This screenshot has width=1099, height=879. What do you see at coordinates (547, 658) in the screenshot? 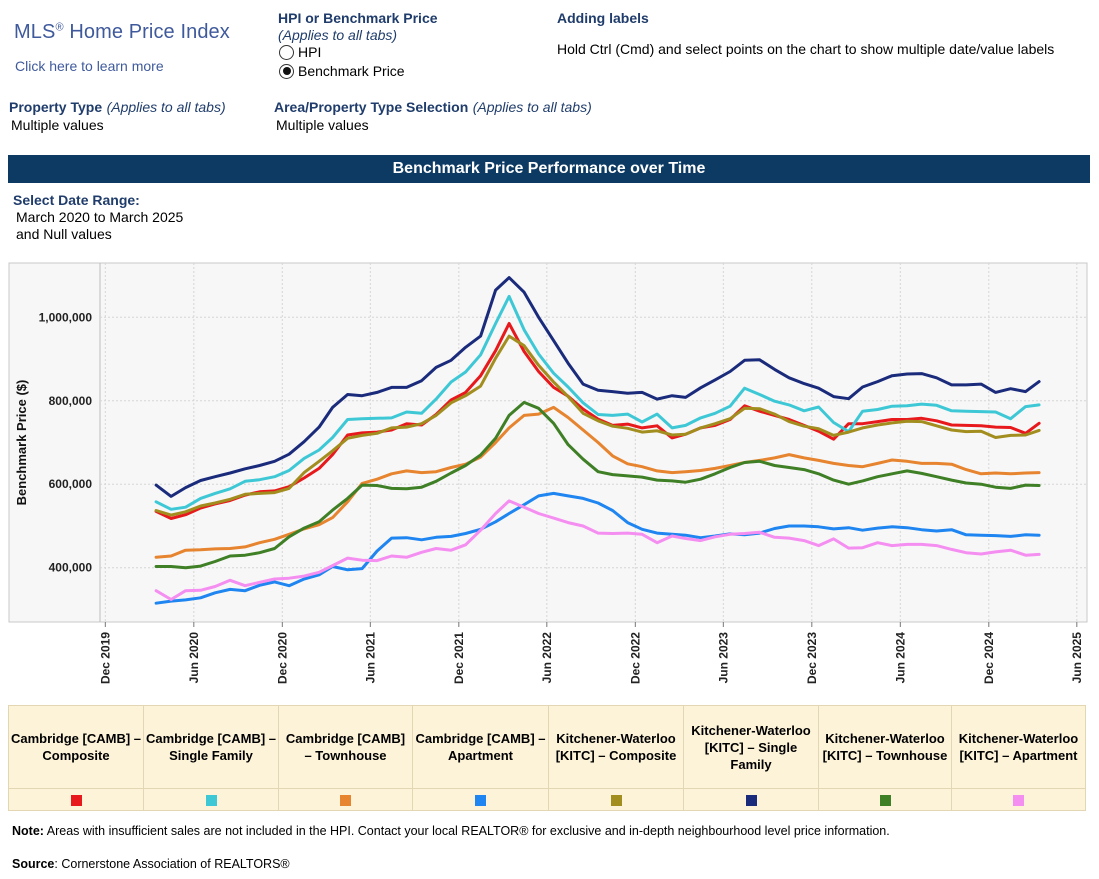
I see `x-tick-label: Jun 2022` at bounding box center [547, 658].